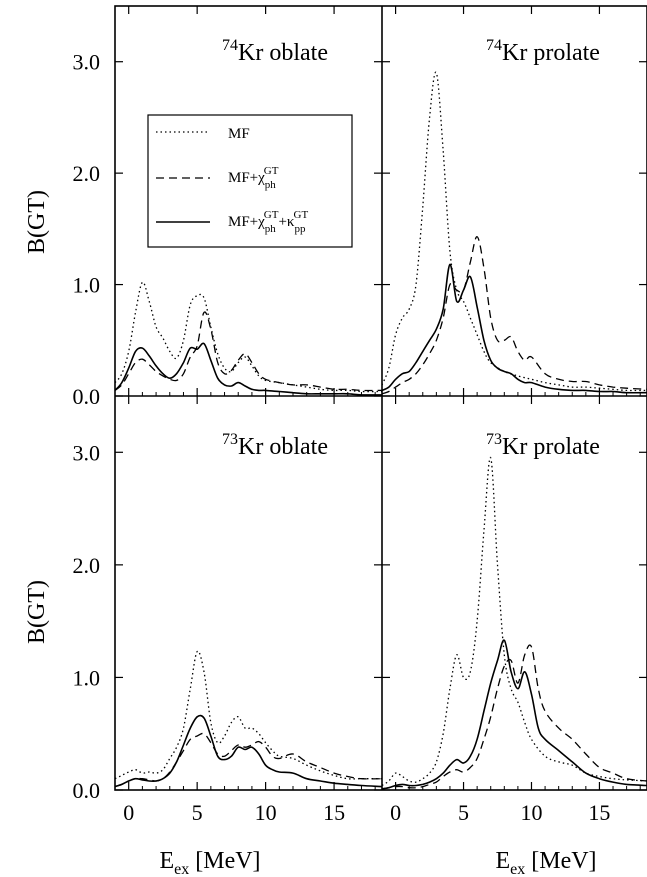 This screenshot has height=877, width=647. Describe the element at coordinates (275, 51) in the screenshot. I see `panel-label-kr74-oblate: 74Kr oblate` at that location.